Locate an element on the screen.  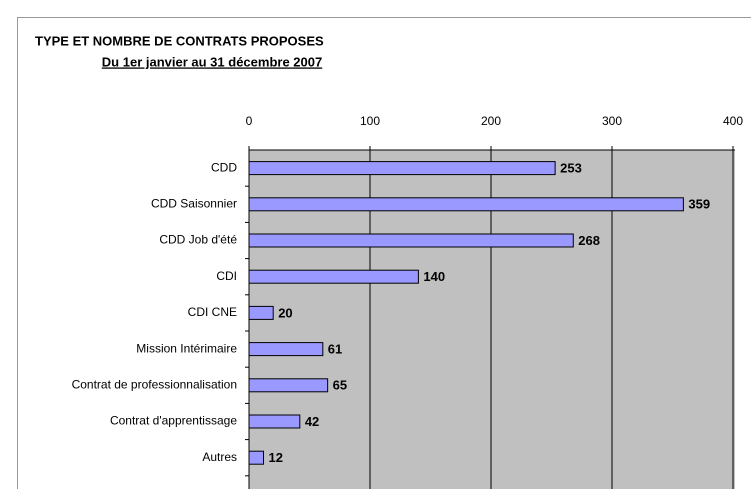
data-label: 65 is located at coordinates (340, 385).